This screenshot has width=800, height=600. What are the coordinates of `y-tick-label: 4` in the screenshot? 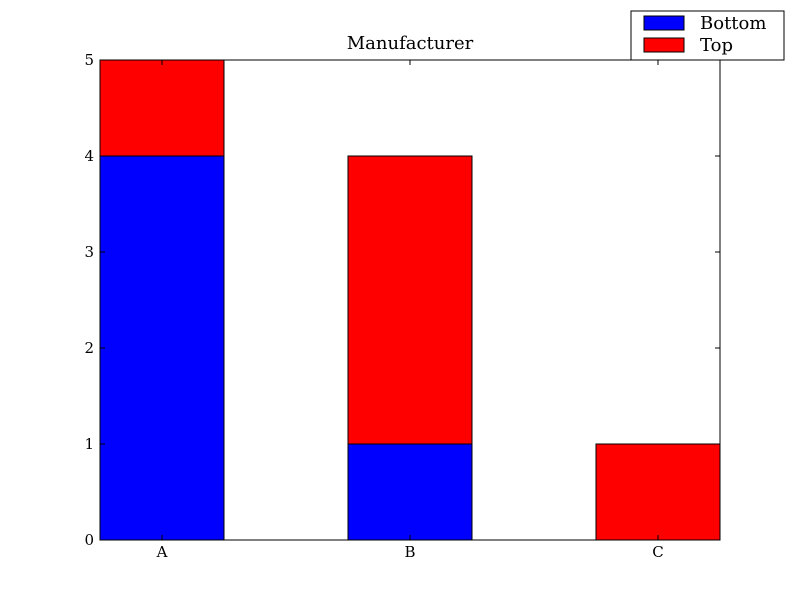 It's located at (89, 156).